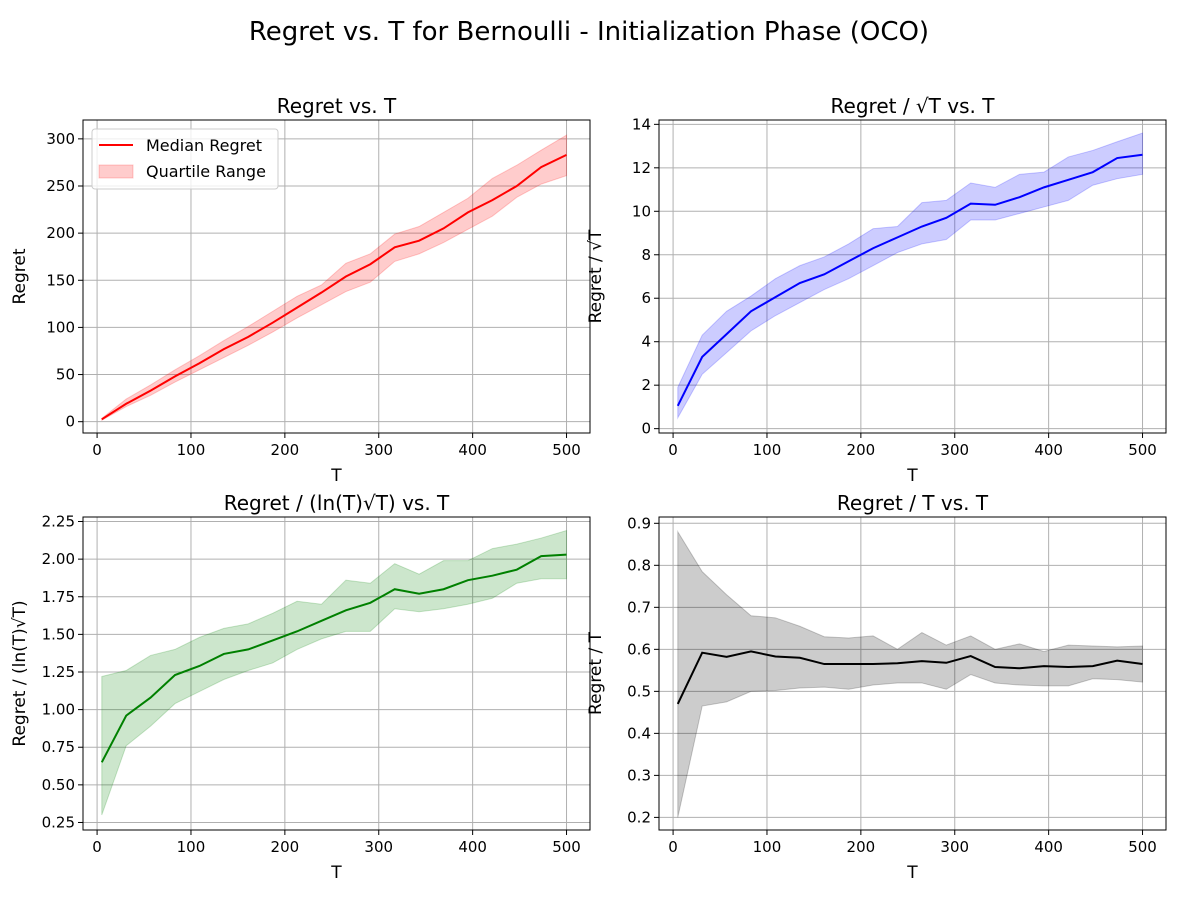 This screenshot has width=1179, height=911. I want to click on lnsqrt-y-tick-label: 0.50, so click(58, 785).